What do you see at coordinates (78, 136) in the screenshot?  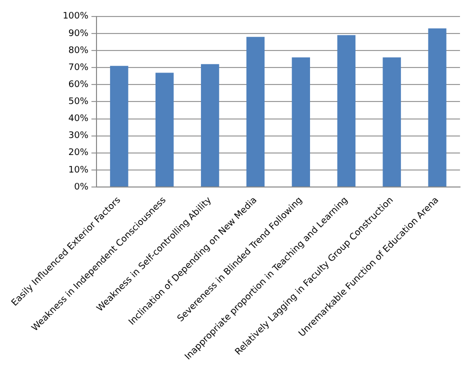 I see `y-tick-label: 30%` at bounding box center [78, 136].